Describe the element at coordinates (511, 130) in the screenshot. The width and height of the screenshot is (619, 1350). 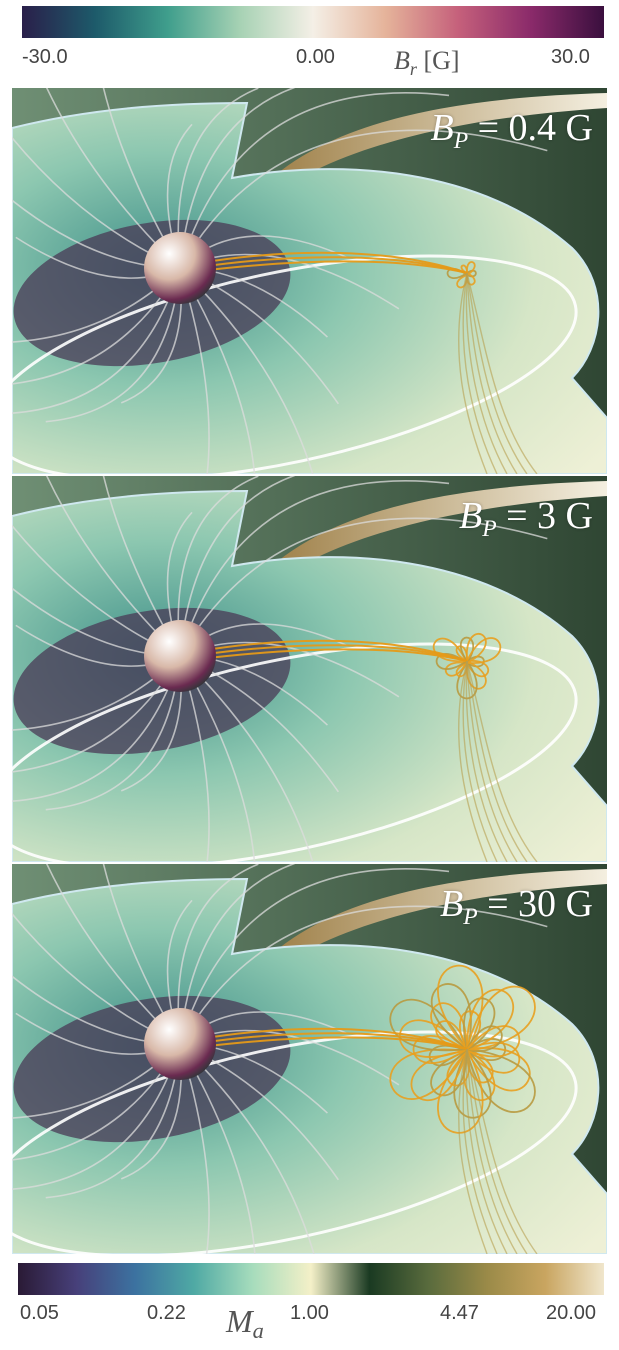
I see `panel-1-label: BP = 0.4 G` at that location.